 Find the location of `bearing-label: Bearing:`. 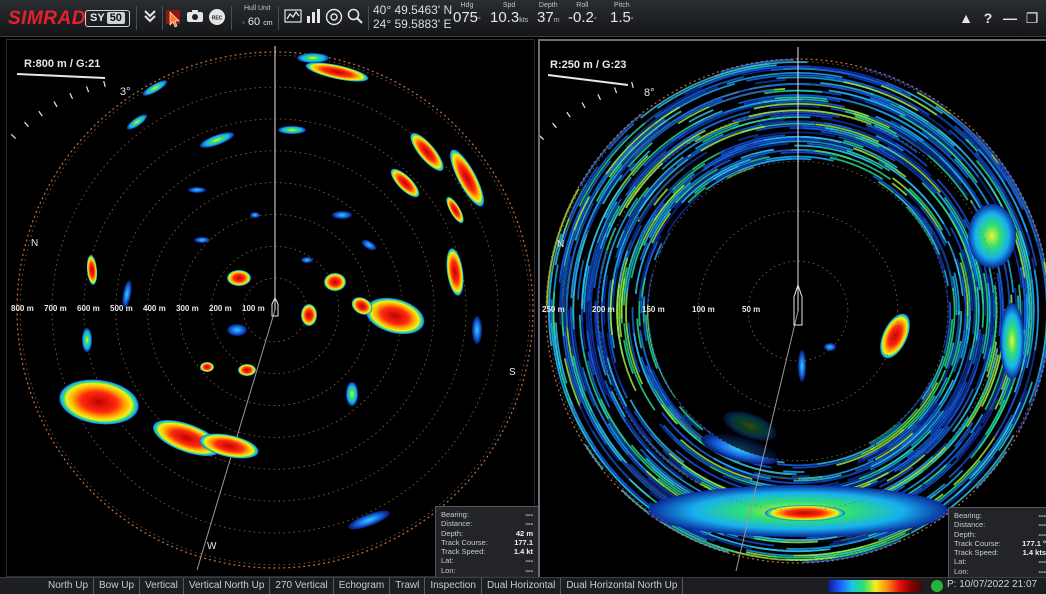

bearing-label: Bearing: is located at coordinates (455, 514).